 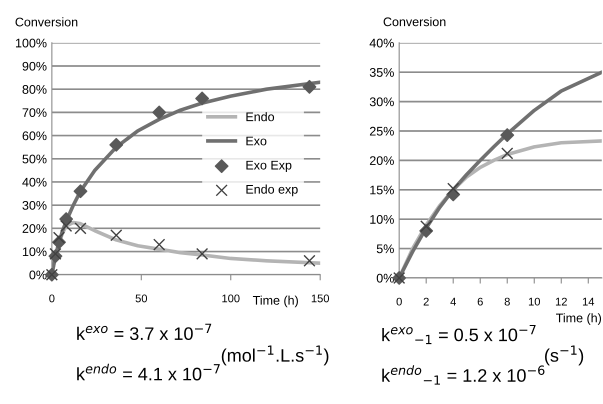 I want to click on x-tick-label: 100, so click(x=231, y=298).